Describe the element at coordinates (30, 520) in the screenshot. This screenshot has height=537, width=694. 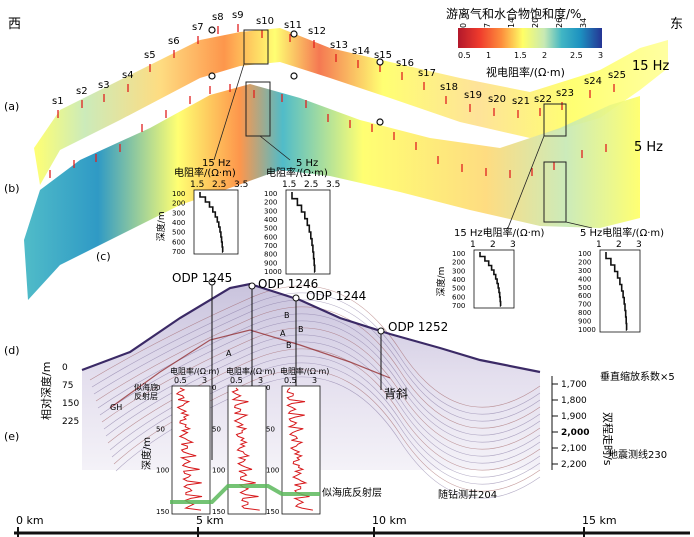
I see `scale-tick-label: 0 km` at that location.